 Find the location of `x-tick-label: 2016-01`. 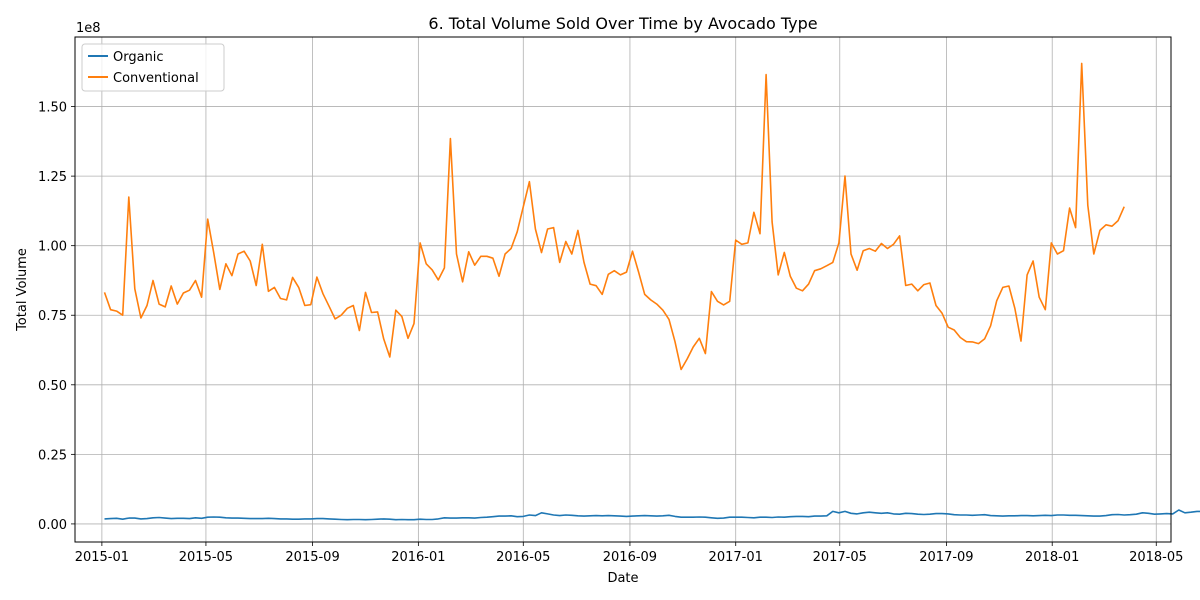

x-tick-label: 2016-01 is located at coordinates (418, 557).